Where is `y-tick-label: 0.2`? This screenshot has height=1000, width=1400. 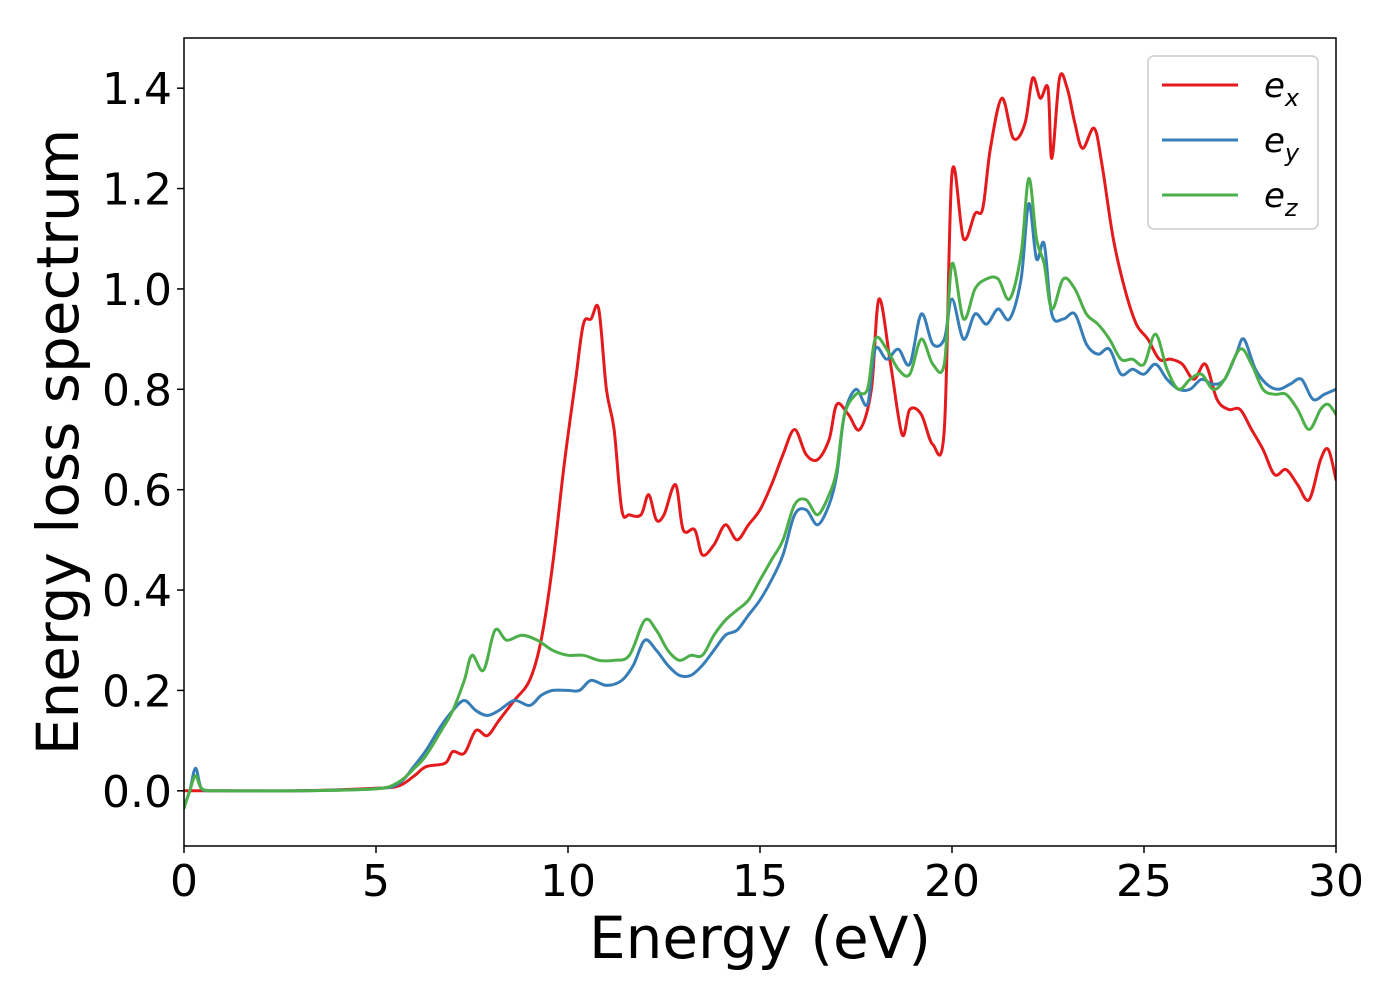
y-tick-label: 0.2 is located at coordinates (137, 691).